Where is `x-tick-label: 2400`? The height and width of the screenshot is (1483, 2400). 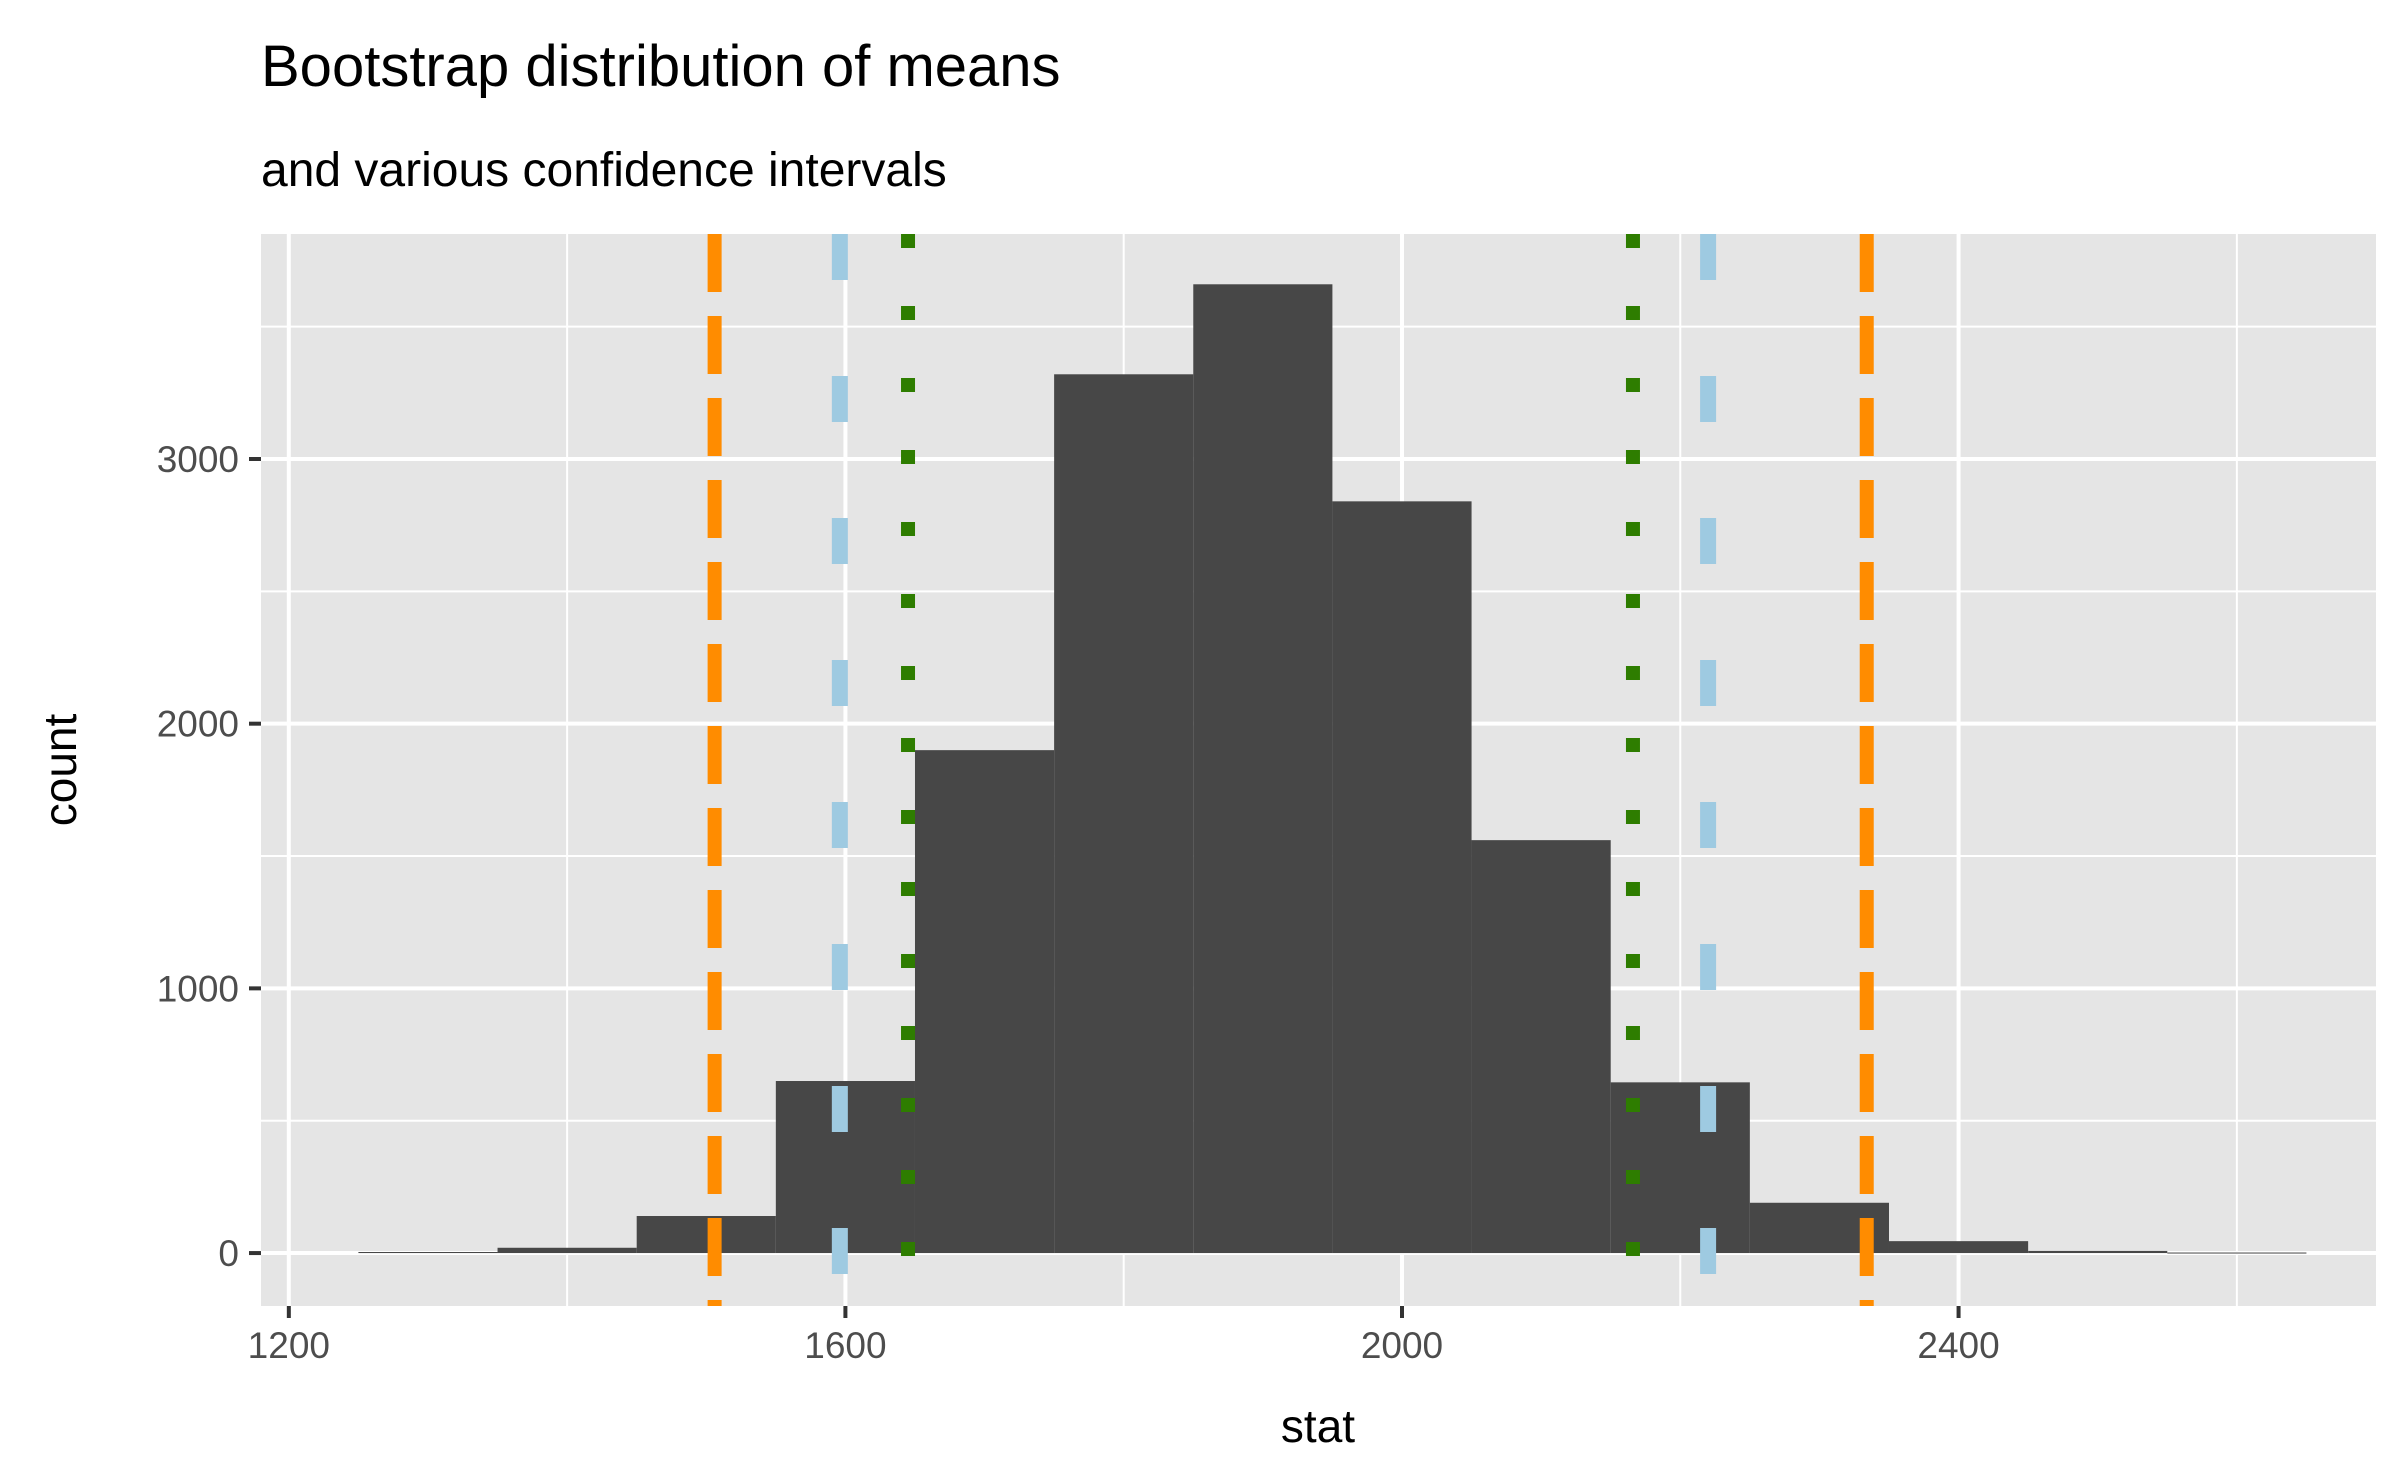 x-tick-label: 2400 is located at coordinates (1958, 1345).